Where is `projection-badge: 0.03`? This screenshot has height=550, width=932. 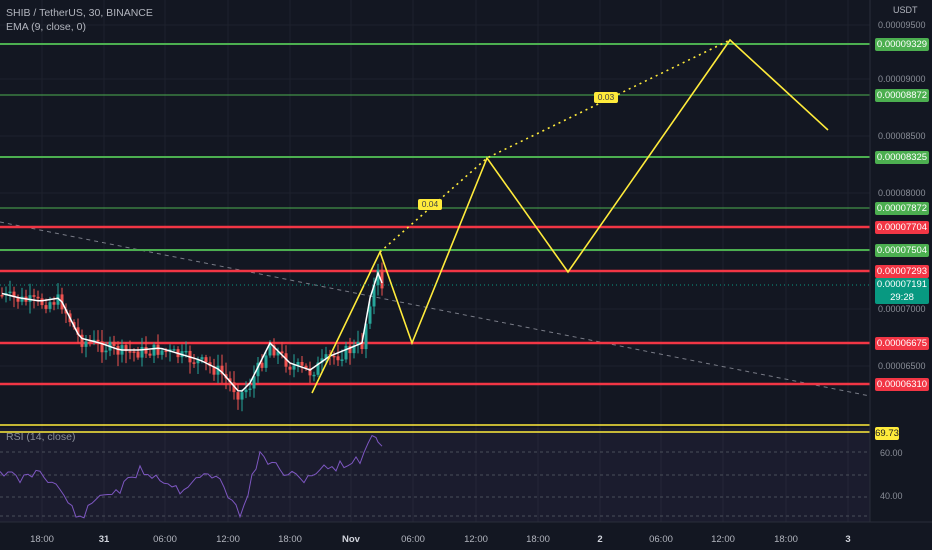
projection-badge: 0.03 is located at coordinates (606, 97).